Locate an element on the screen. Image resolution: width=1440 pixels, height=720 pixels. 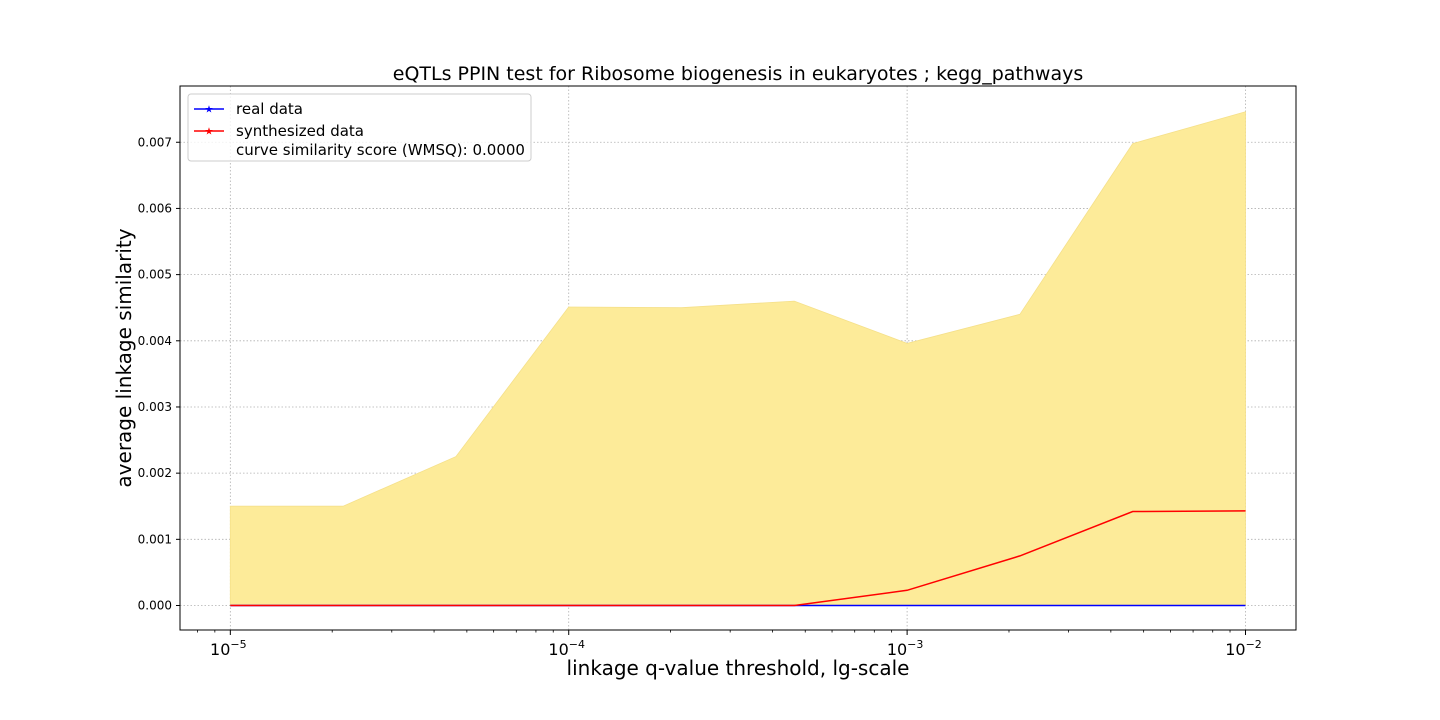
legend-box is located at coordinates (359, 127).